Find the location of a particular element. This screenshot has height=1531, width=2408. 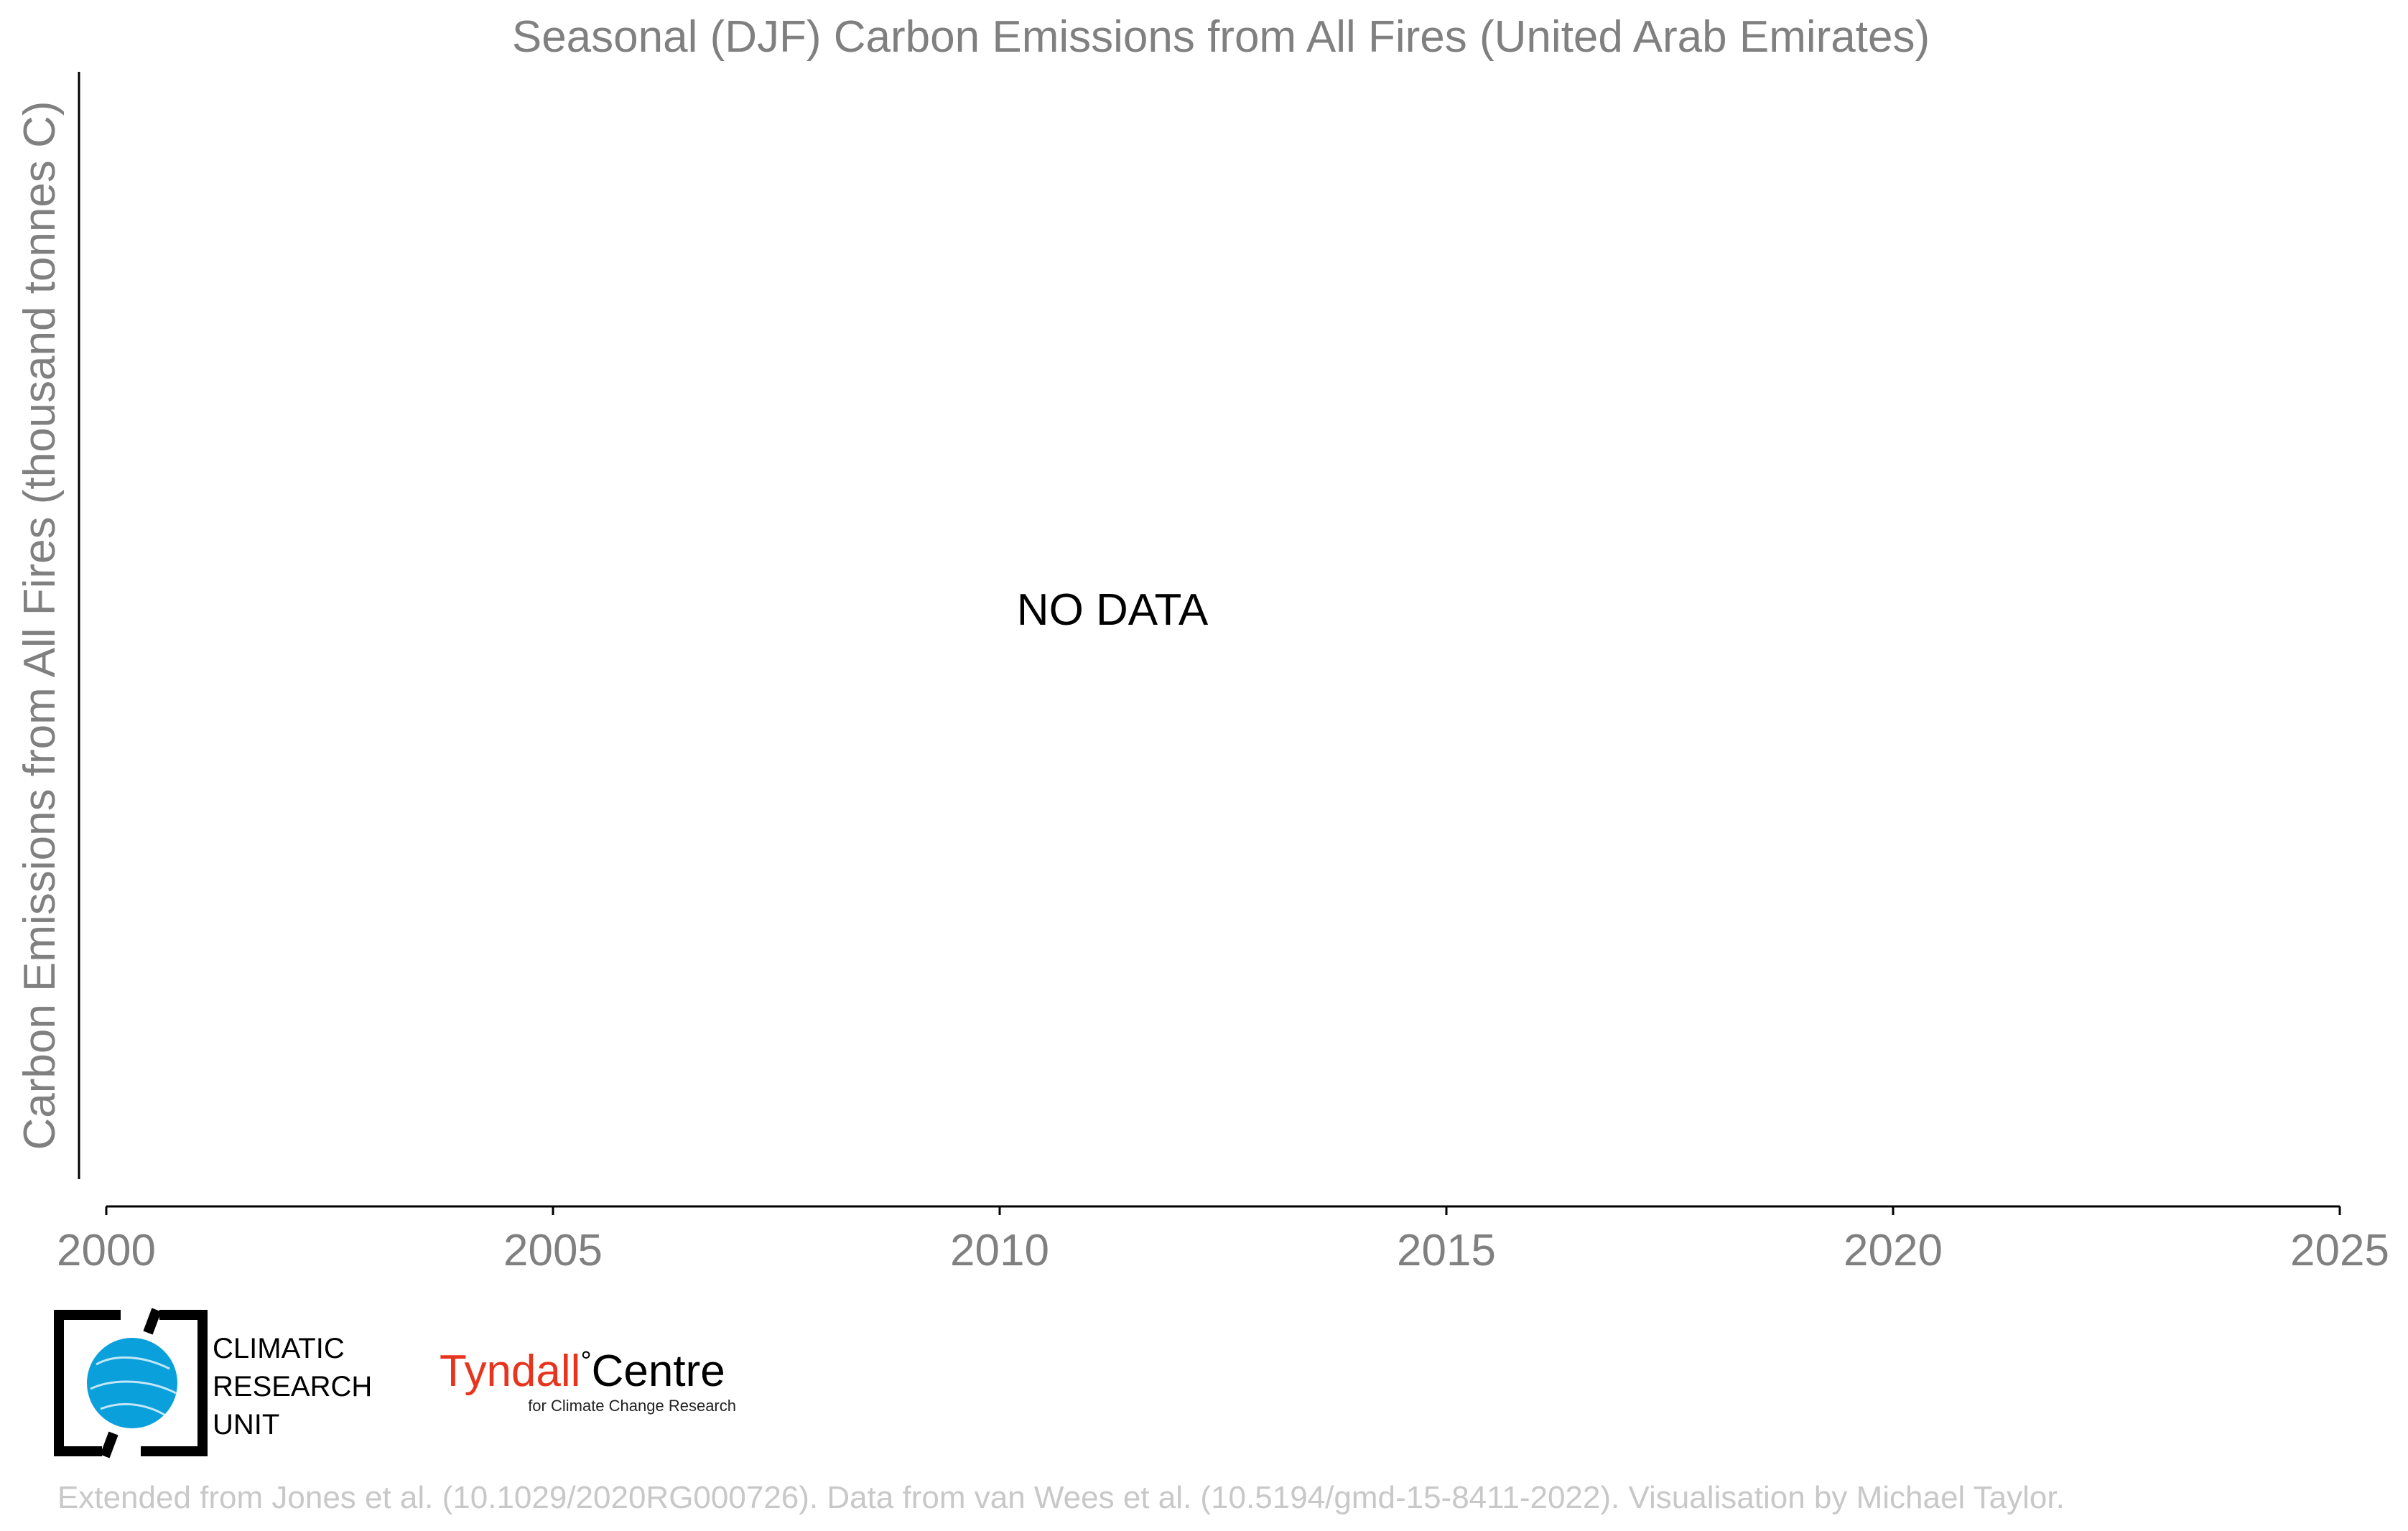

tyndall-degree: ° is located at coordinates (585, 1361).